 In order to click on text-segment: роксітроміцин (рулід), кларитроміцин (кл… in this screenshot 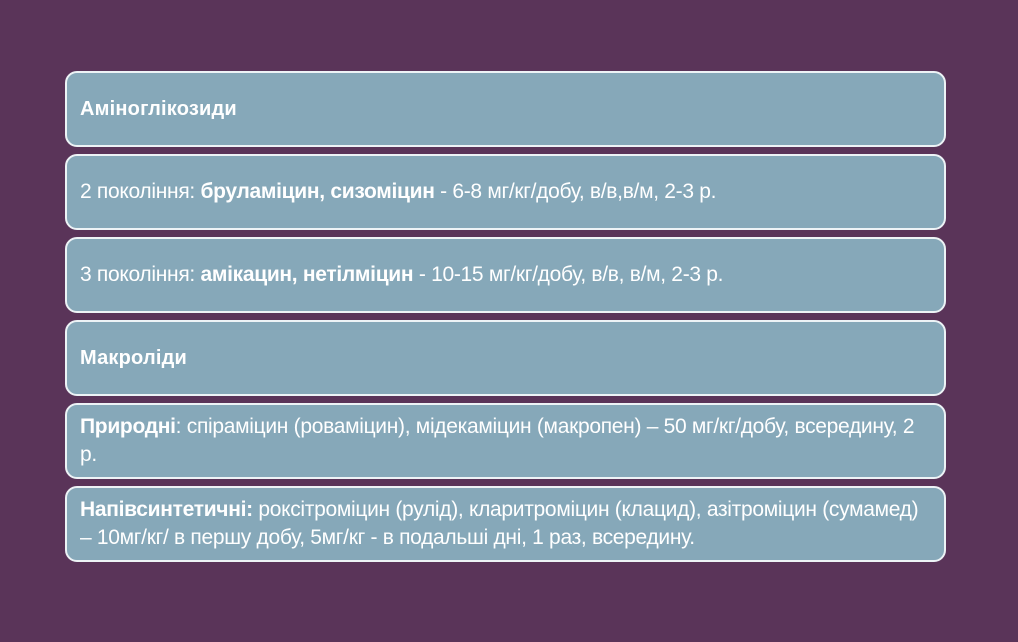, I will do `click(499, 523)`.